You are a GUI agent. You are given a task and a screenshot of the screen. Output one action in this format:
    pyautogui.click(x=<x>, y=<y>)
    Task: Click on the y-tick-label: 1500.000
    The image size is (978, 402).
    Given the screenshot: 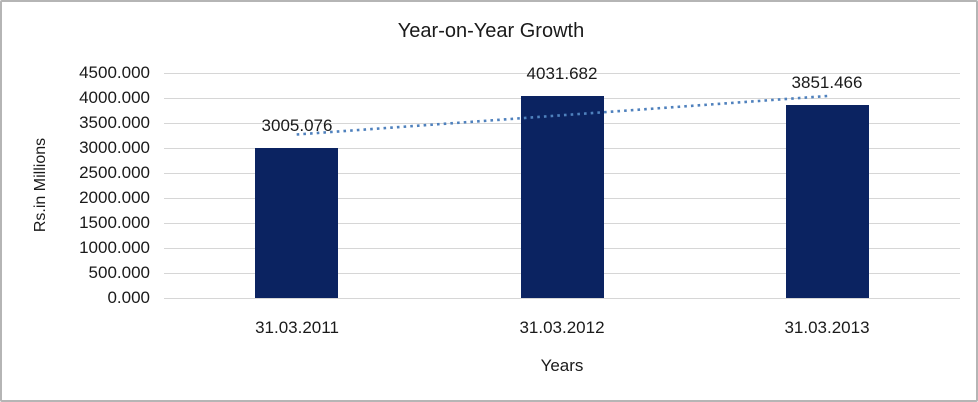 What is the action you would take?
    pyautogui.click(x=114, y=222)
    